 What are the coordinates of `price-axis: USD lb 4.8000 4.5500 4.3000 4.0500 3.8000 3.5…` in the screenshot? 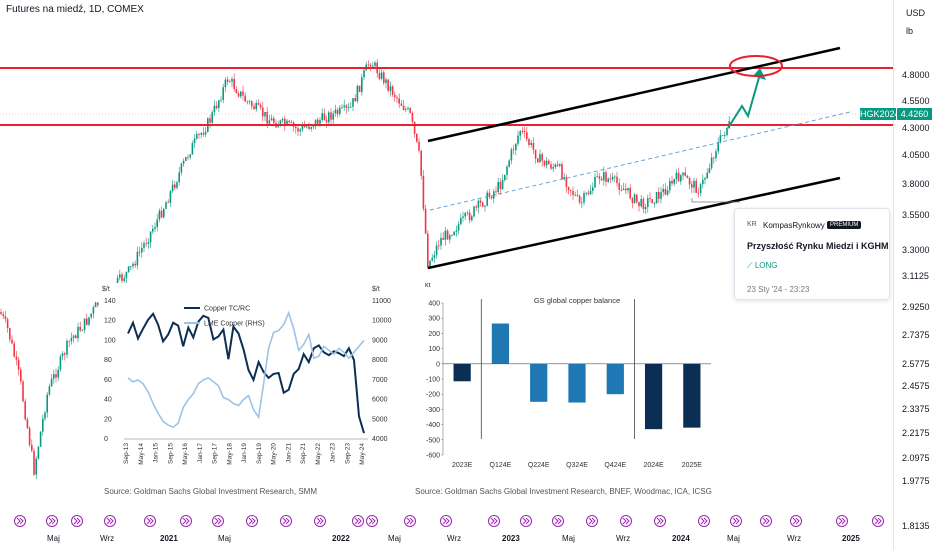 It's located at (912, 275).